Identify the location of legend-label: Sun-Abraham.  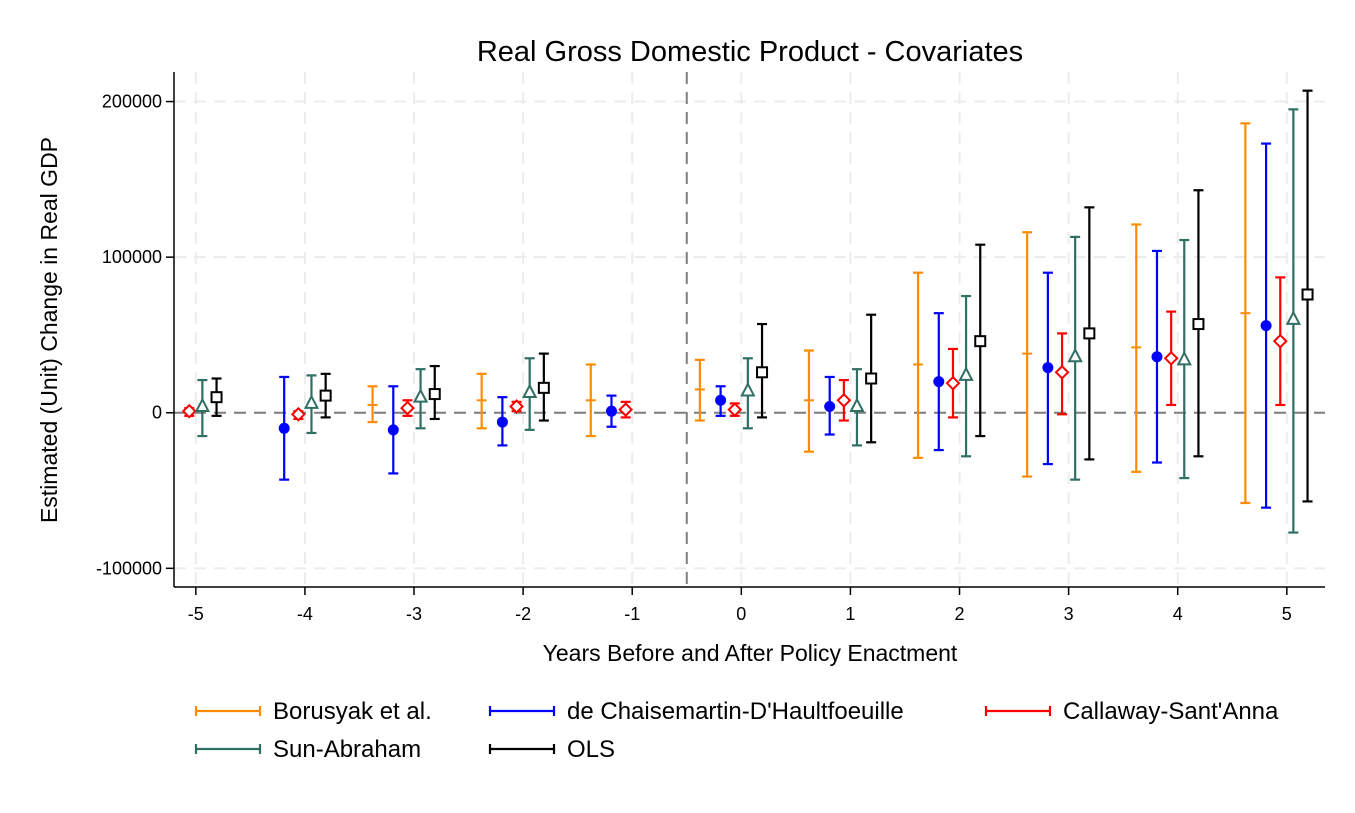
(347, 749).